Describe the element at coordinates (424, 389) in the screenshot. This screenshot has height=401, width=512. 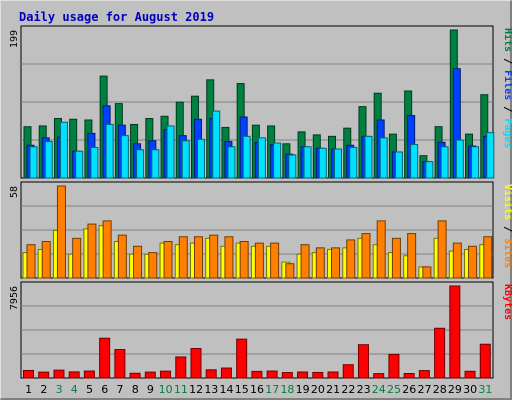
I see `day-label: 27` at that location.